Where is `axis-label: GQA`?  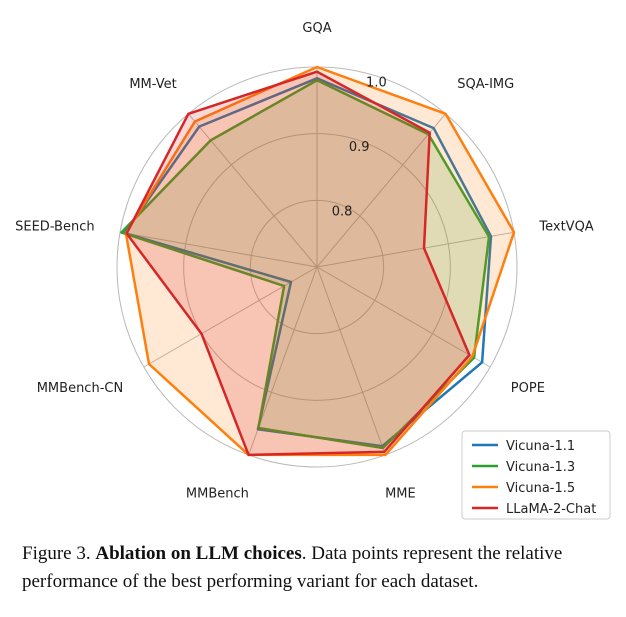 axis-label: GQA is located at coordinates (316, 28).